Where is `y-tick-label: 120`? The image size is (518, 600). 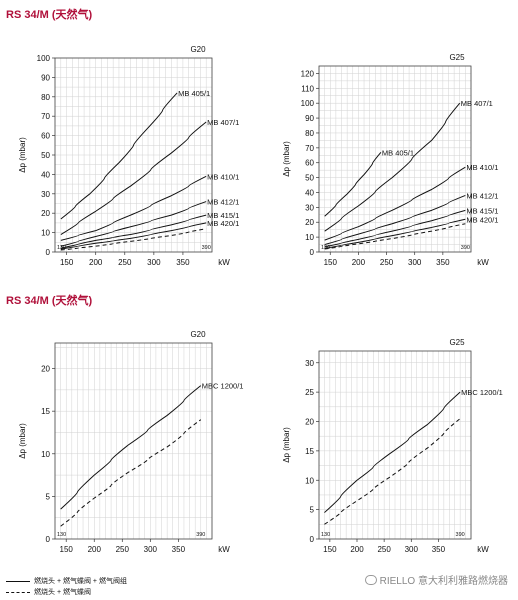
y-tick-label: 120 is located at coordinates (308, 73).